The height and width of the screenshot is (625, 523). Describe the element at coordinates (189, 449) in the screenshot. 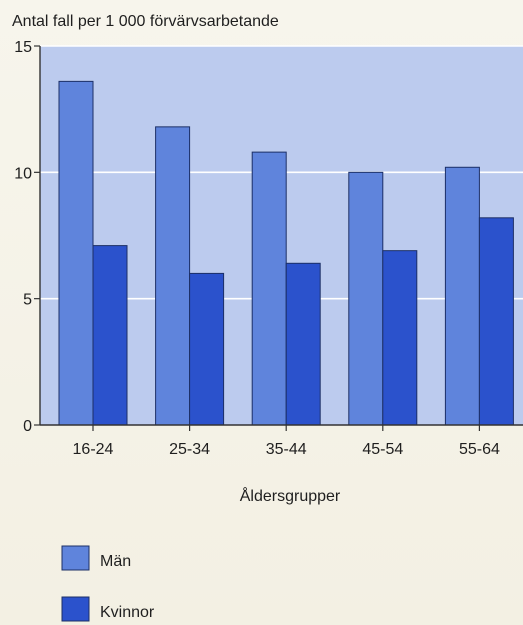

I see `x-tick-label: 25-34` at that location.